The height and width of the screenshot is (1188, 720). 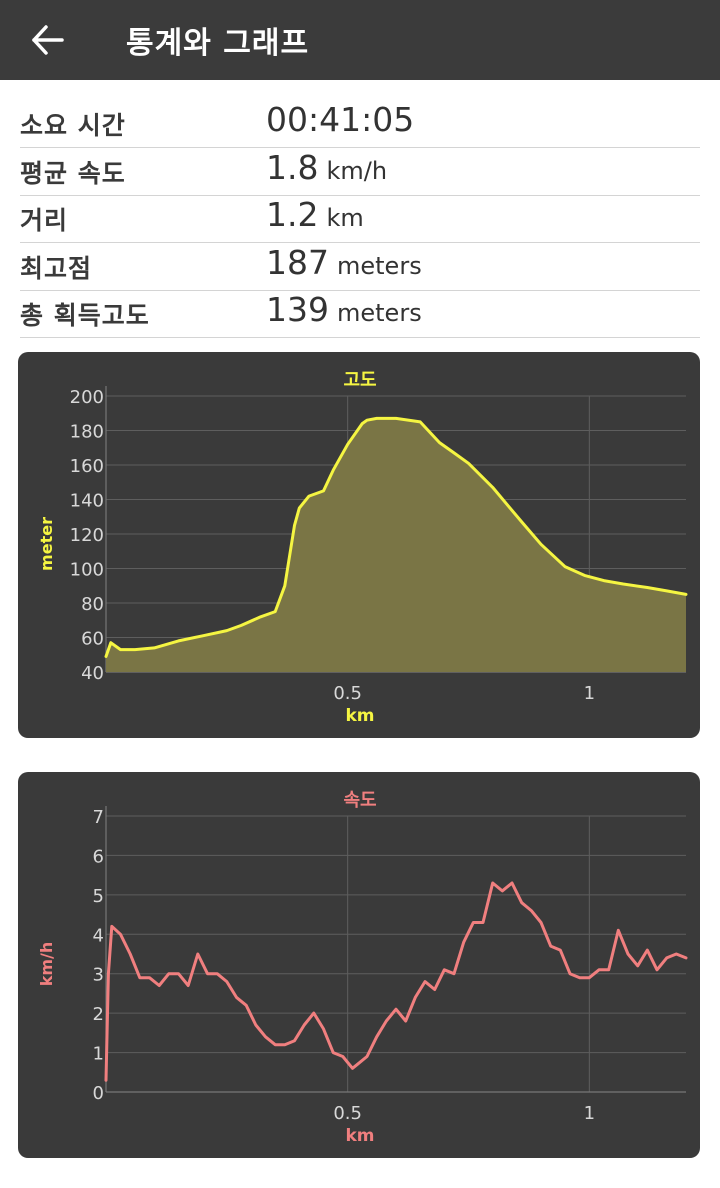 I want to click on stat-value: 187 meters, so click(x=344, y=262).